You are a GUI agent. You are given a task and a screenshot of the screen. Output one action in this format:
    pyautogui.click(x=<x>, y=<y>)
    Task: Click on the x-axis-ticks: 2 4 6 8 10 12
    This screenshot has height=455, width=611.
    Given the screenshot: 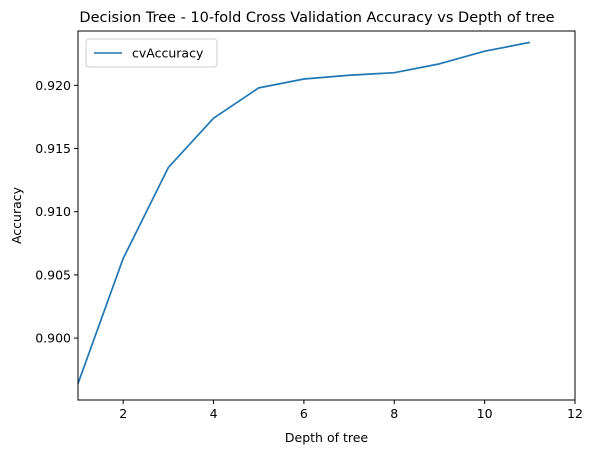 What is the action you would take?
    pyautogui.click(x=351, y=410)
    